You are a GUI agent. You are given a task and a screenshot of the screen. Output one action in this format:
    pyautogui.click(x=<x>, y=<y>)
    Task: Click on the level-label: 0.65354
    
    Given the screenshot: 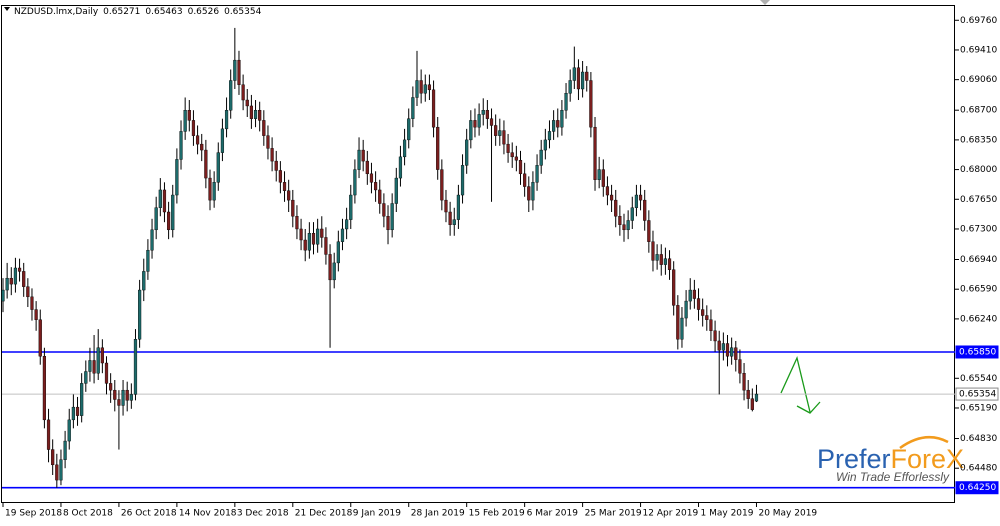 What is the action you would take?
    pyautogui.click(x=977, y=395)
    